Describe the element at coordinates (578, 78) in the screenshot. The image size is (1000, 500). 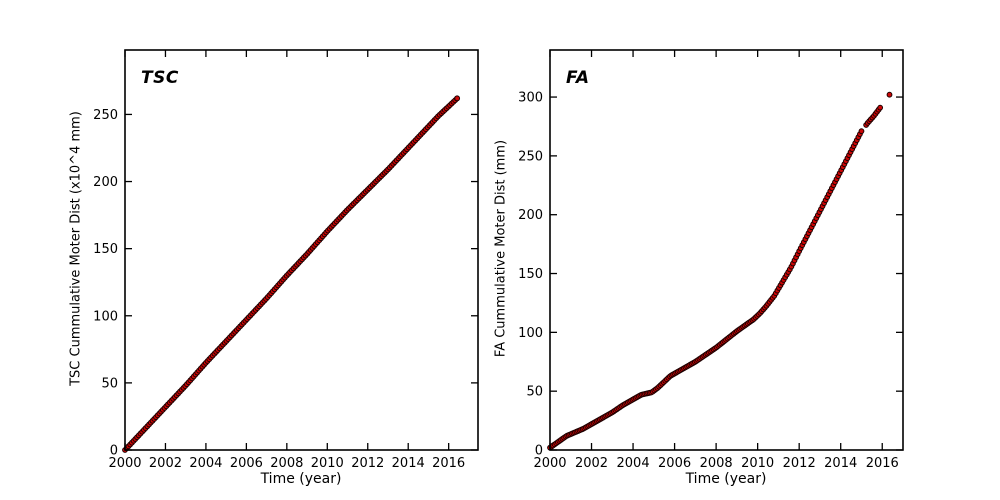
I see `fa-plot-title: FA` at that location.